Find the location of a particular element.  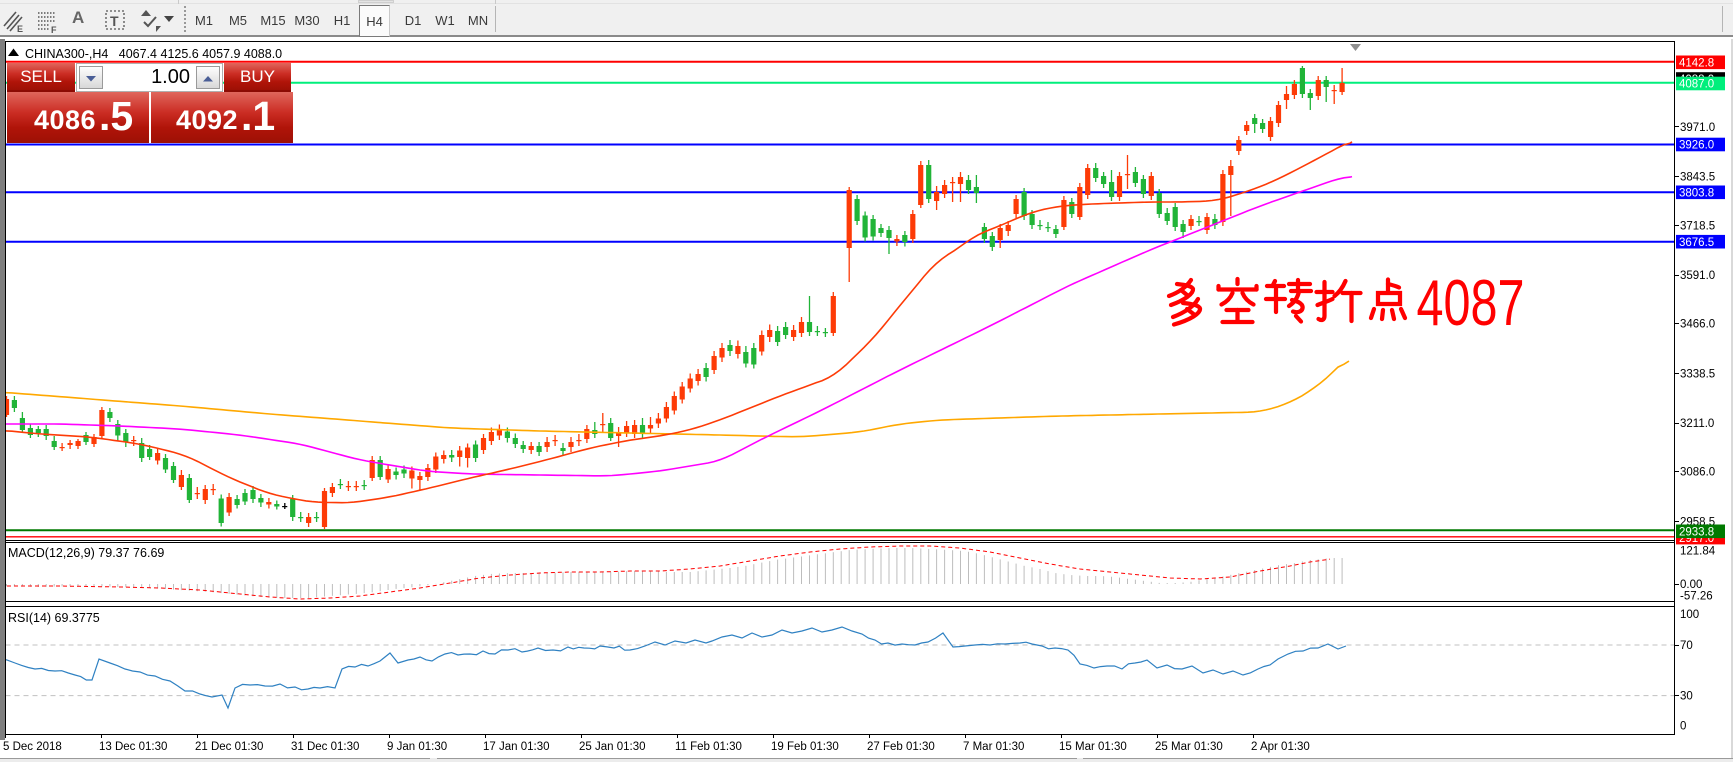

svg-text: 3466.0 is located at coordinates (1697, 325).